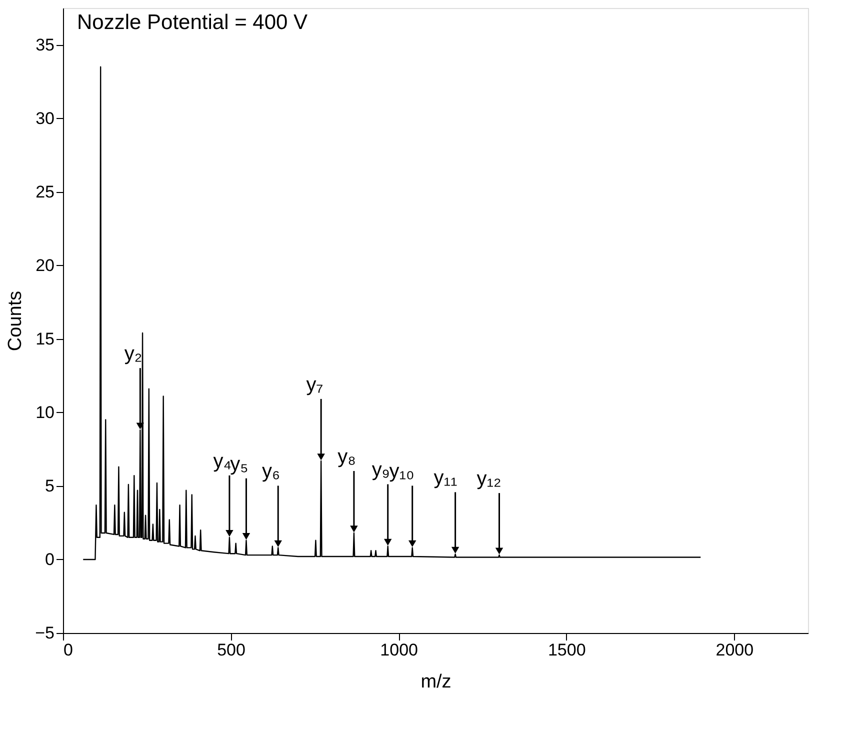 The width and height of the screenshot is (860, 732). Describe the element at coordinates (222, 461) in the screenshot. I see `annotation: y₄` at that location.